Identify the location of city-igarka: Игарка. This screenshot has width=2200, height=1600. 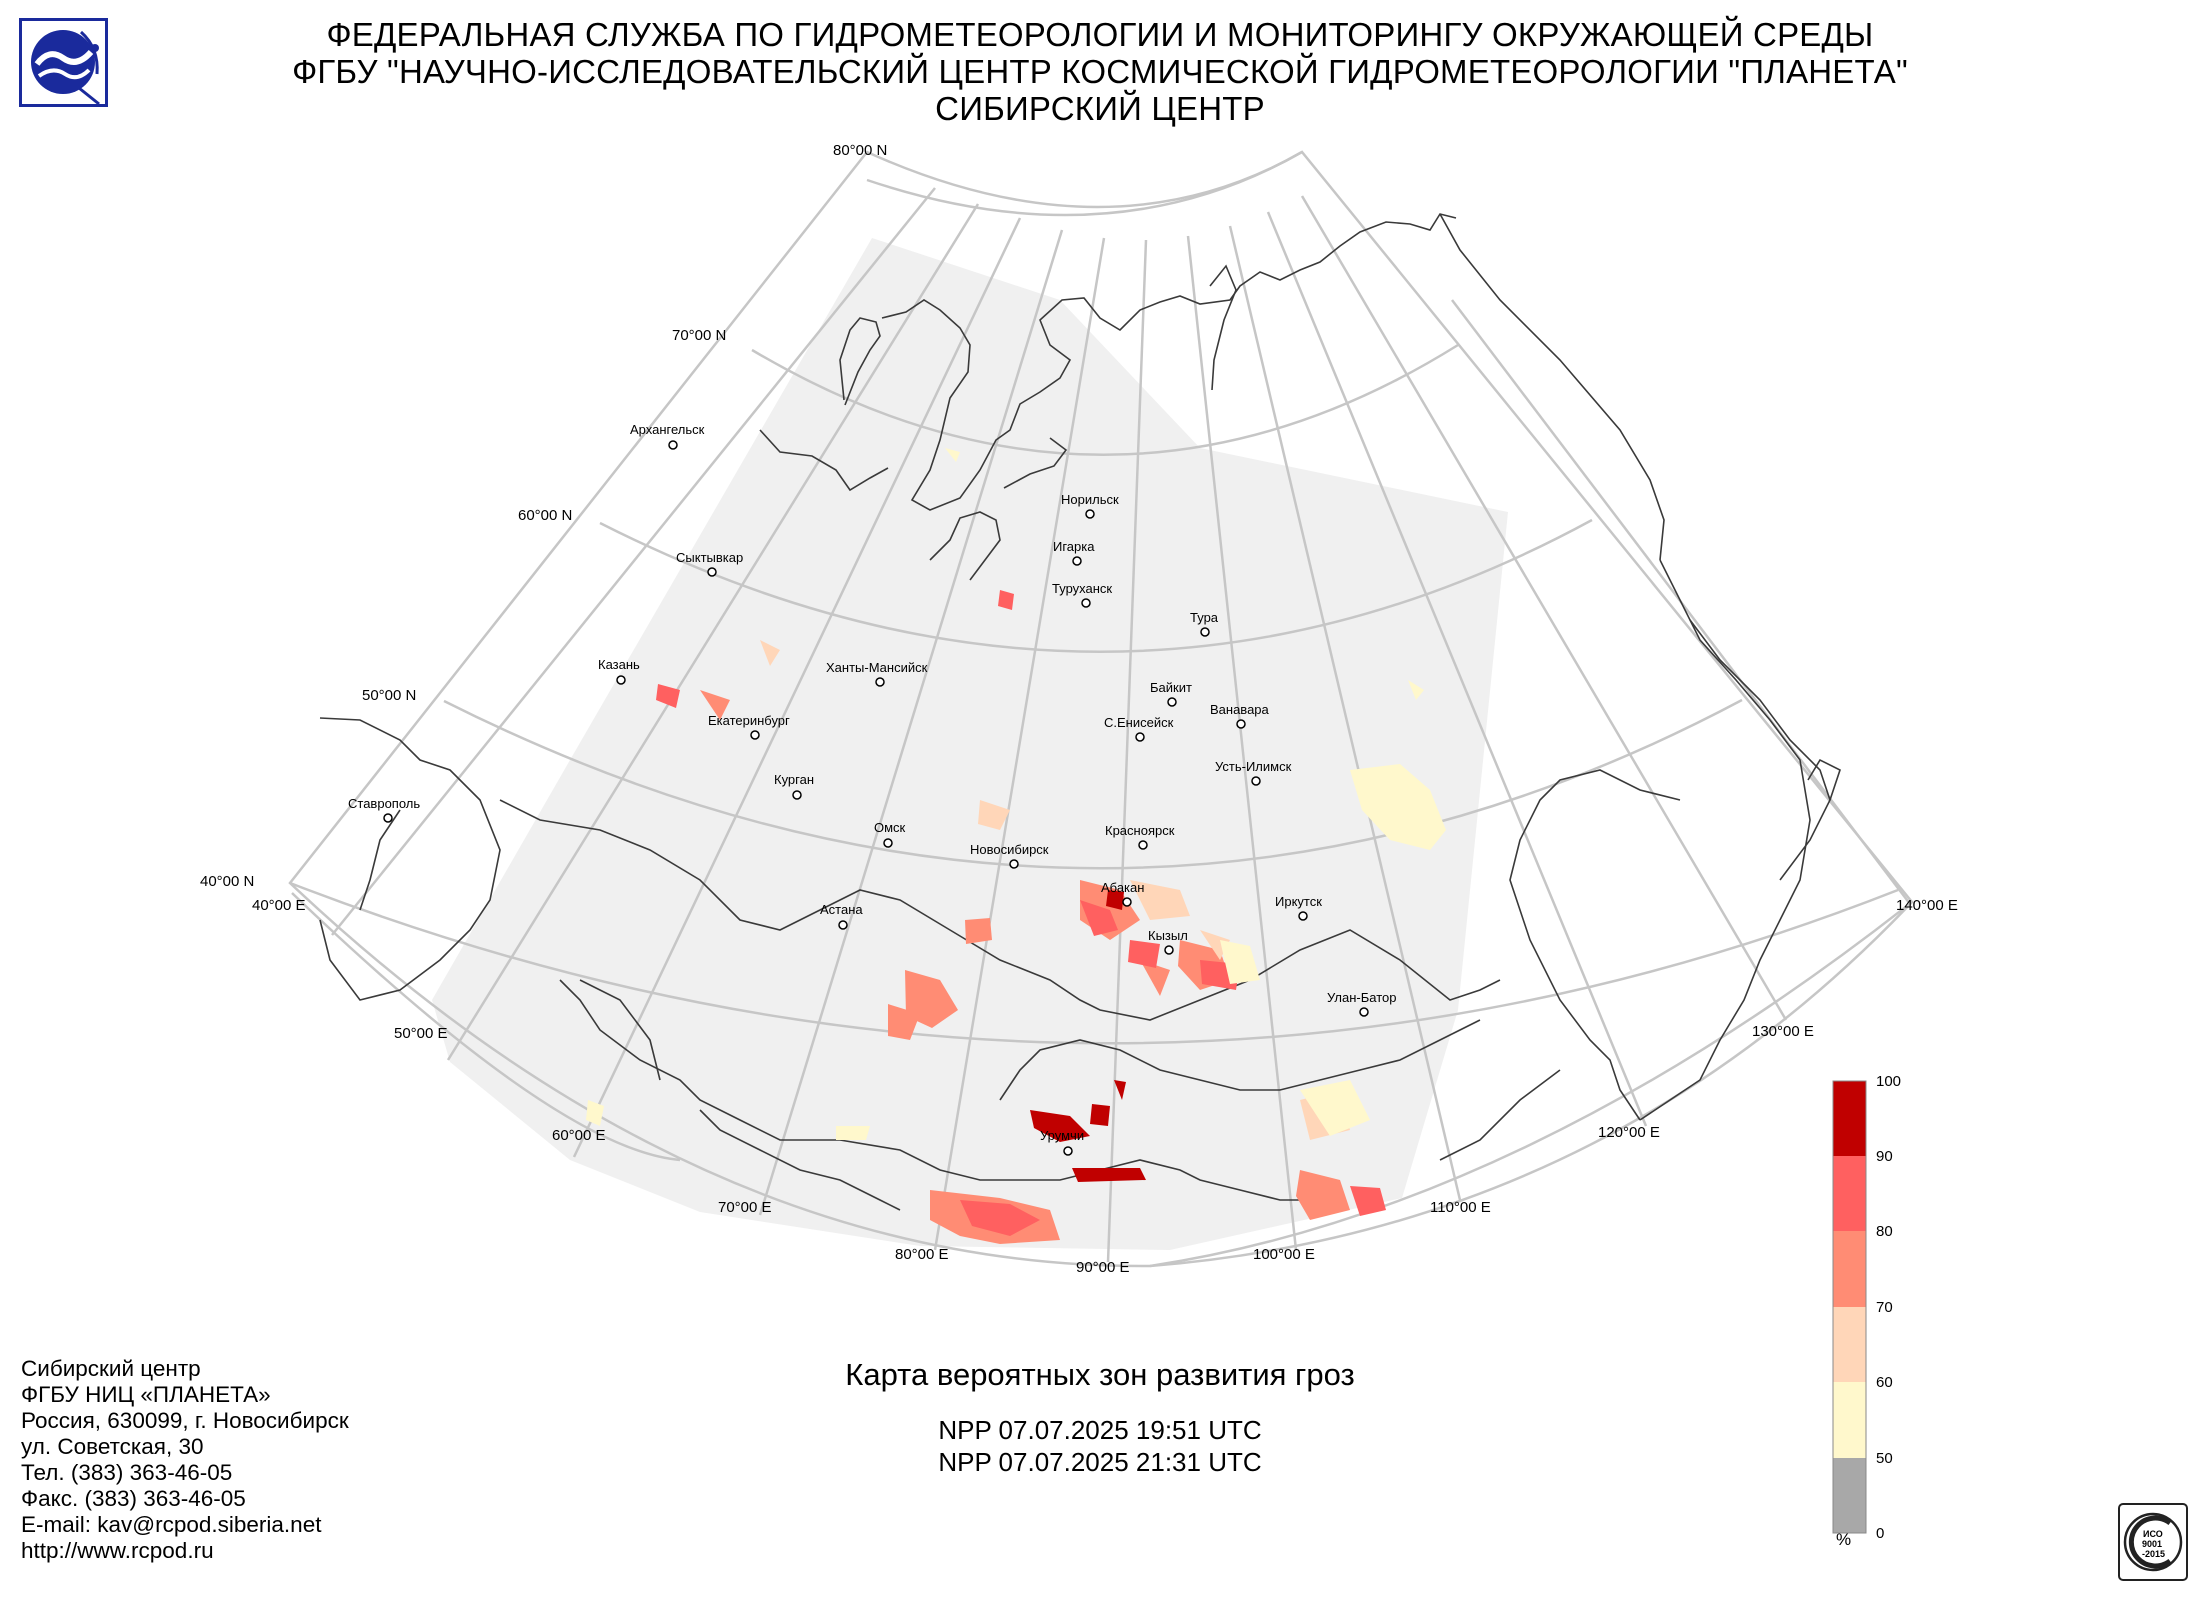
(1074, 552).